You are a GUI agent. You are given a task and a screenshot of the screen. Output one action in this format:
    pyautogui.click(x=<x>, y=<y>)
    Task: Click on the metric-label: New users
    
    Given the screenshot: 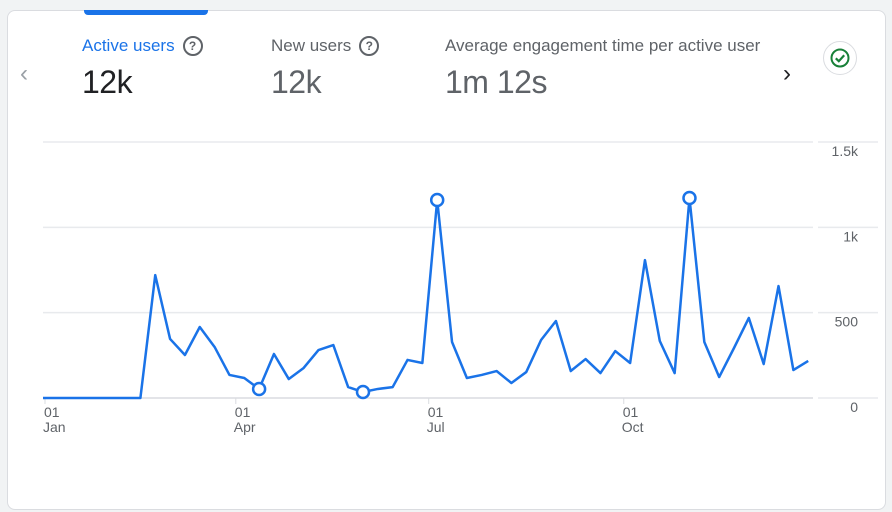 What is the action you would take?
    pyautogui.click(x=311, y=45)
    